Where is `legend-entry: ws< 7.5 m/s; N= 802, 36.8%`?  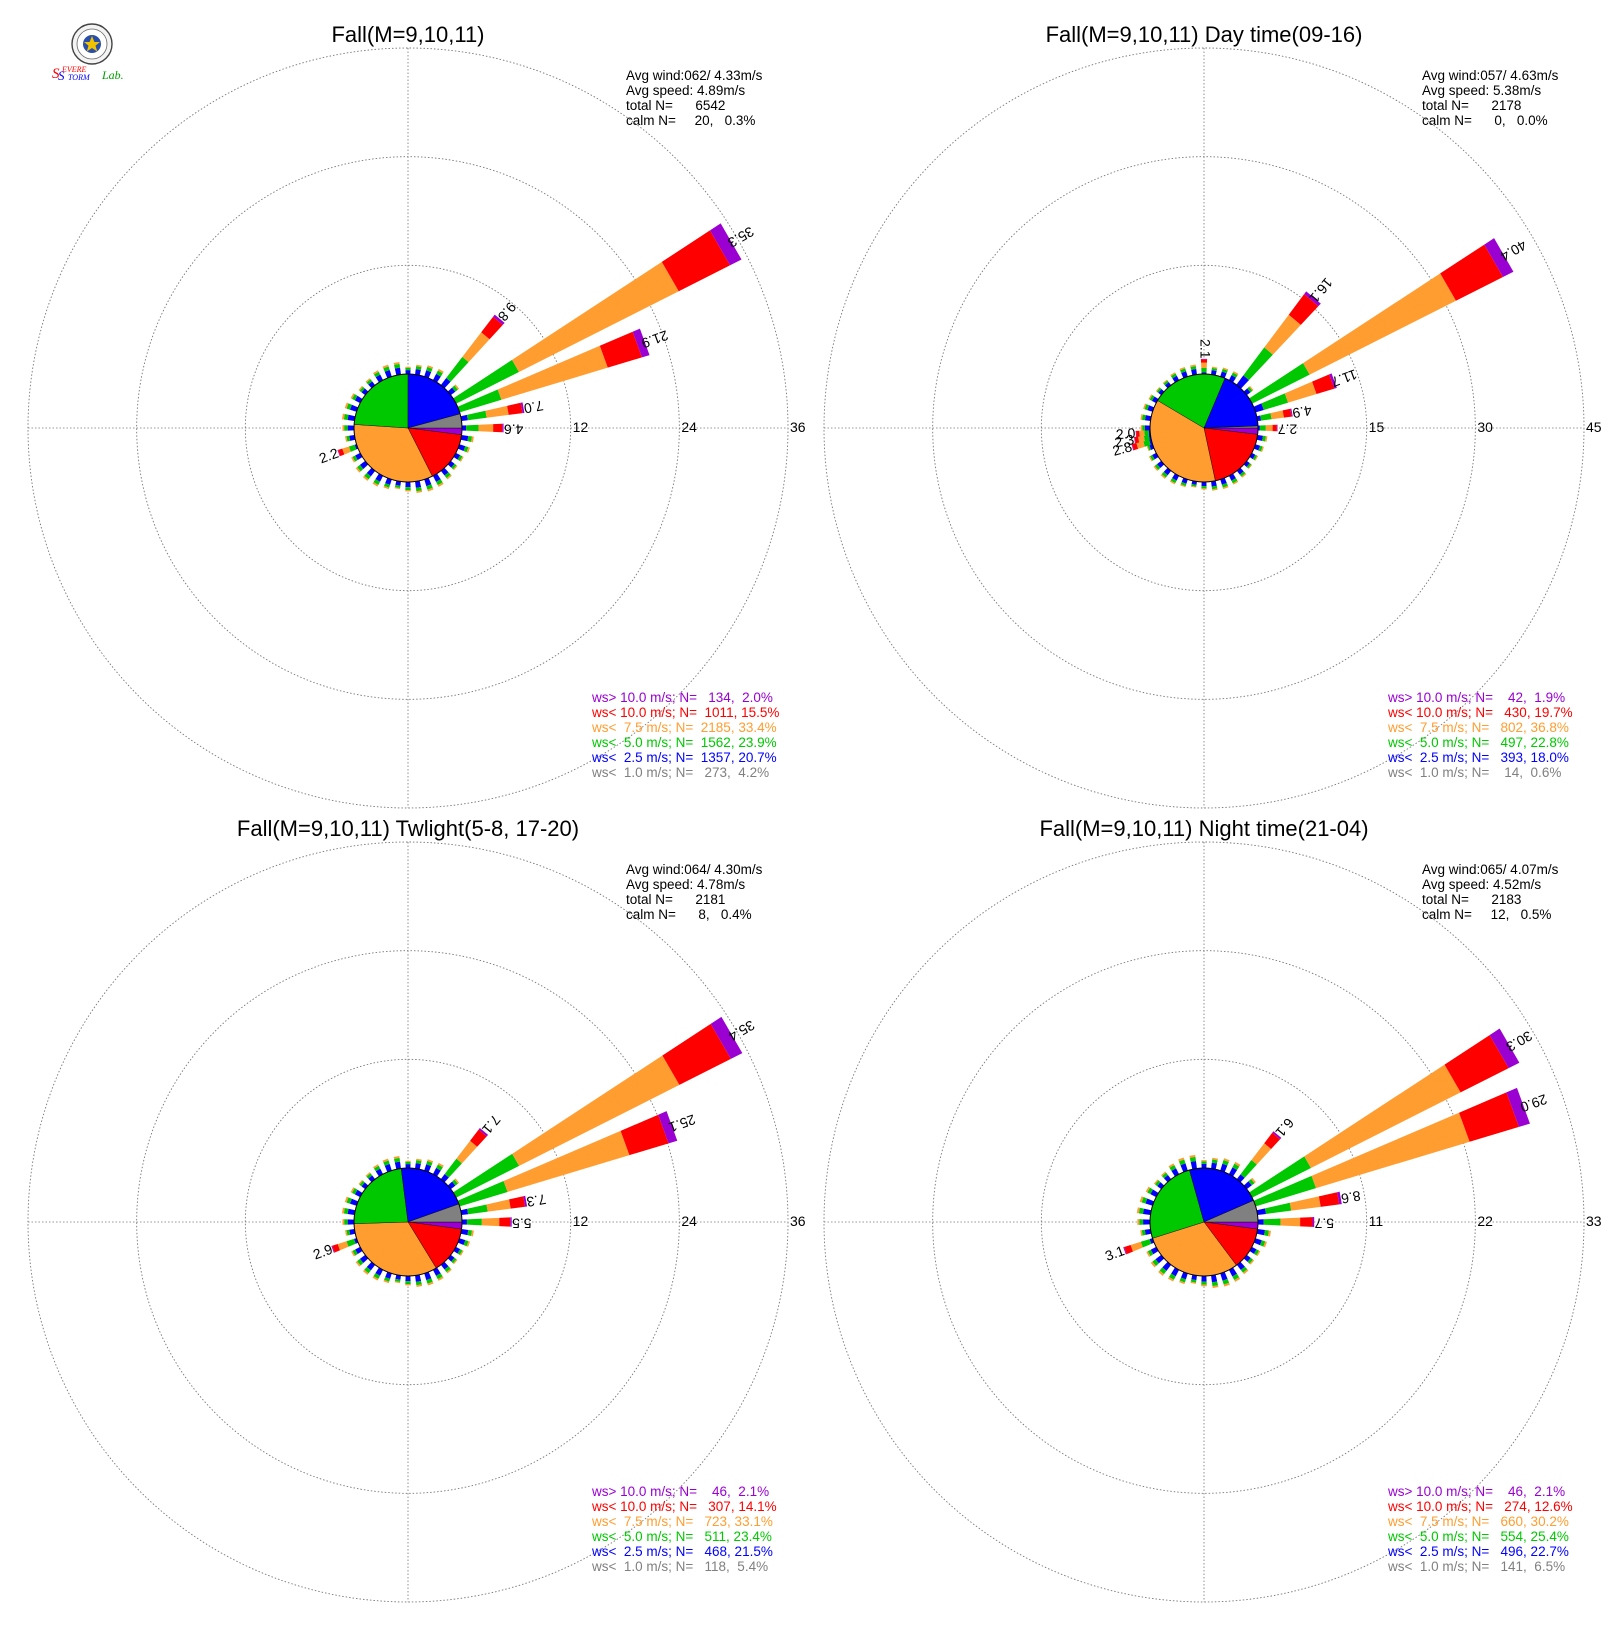
legend-entry: ws< 7.5 m/s; N= 802, 36.8% is located at coordinates (1478, 727).